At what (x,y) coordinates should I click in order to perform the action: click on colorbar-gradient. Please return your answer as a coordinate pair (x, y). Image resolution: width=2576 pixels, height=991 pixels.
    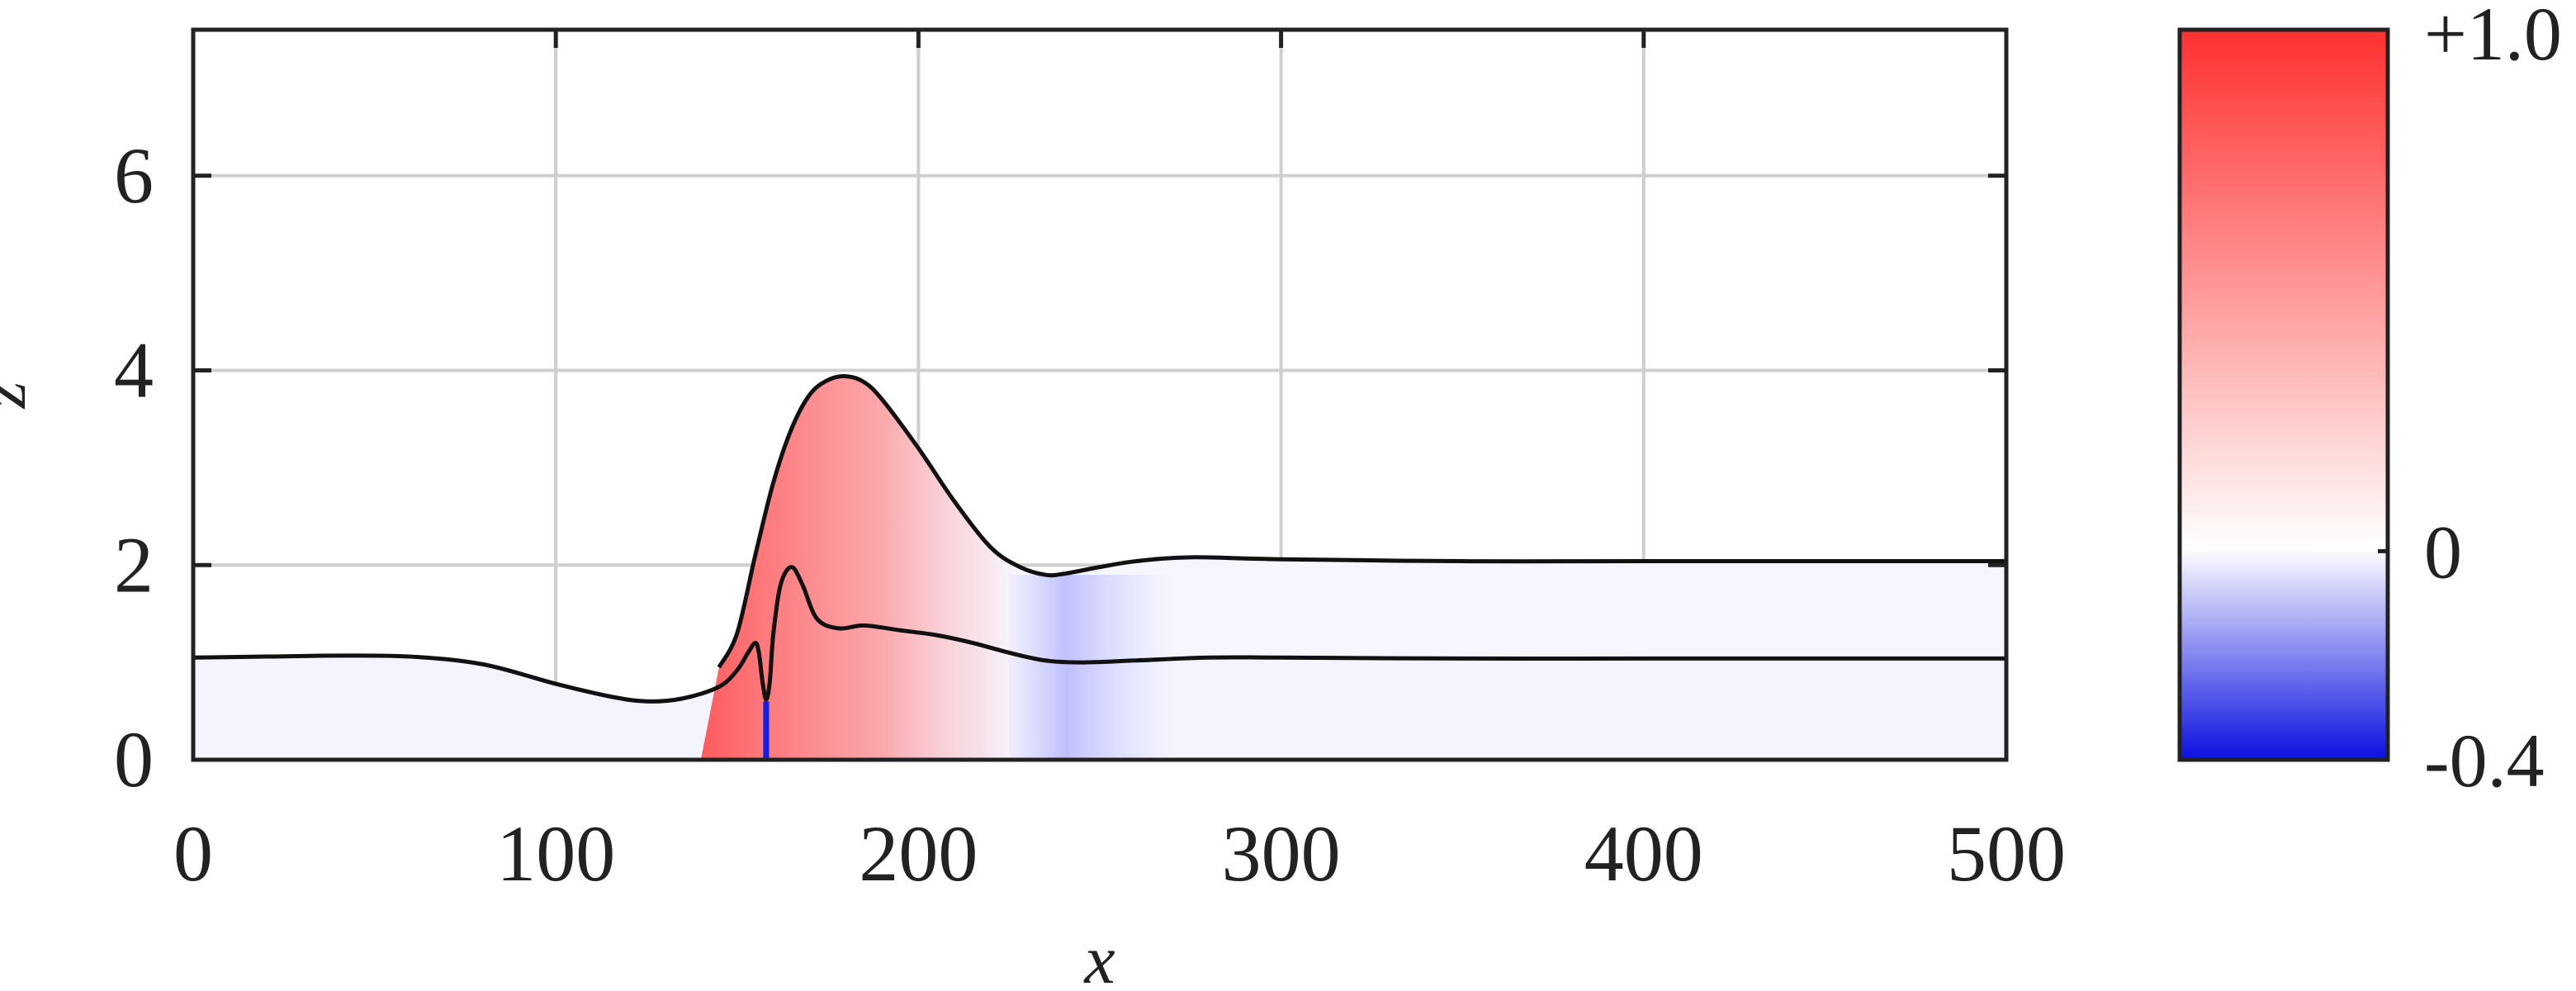
    Looking at the image, I should click on (2283, 394).